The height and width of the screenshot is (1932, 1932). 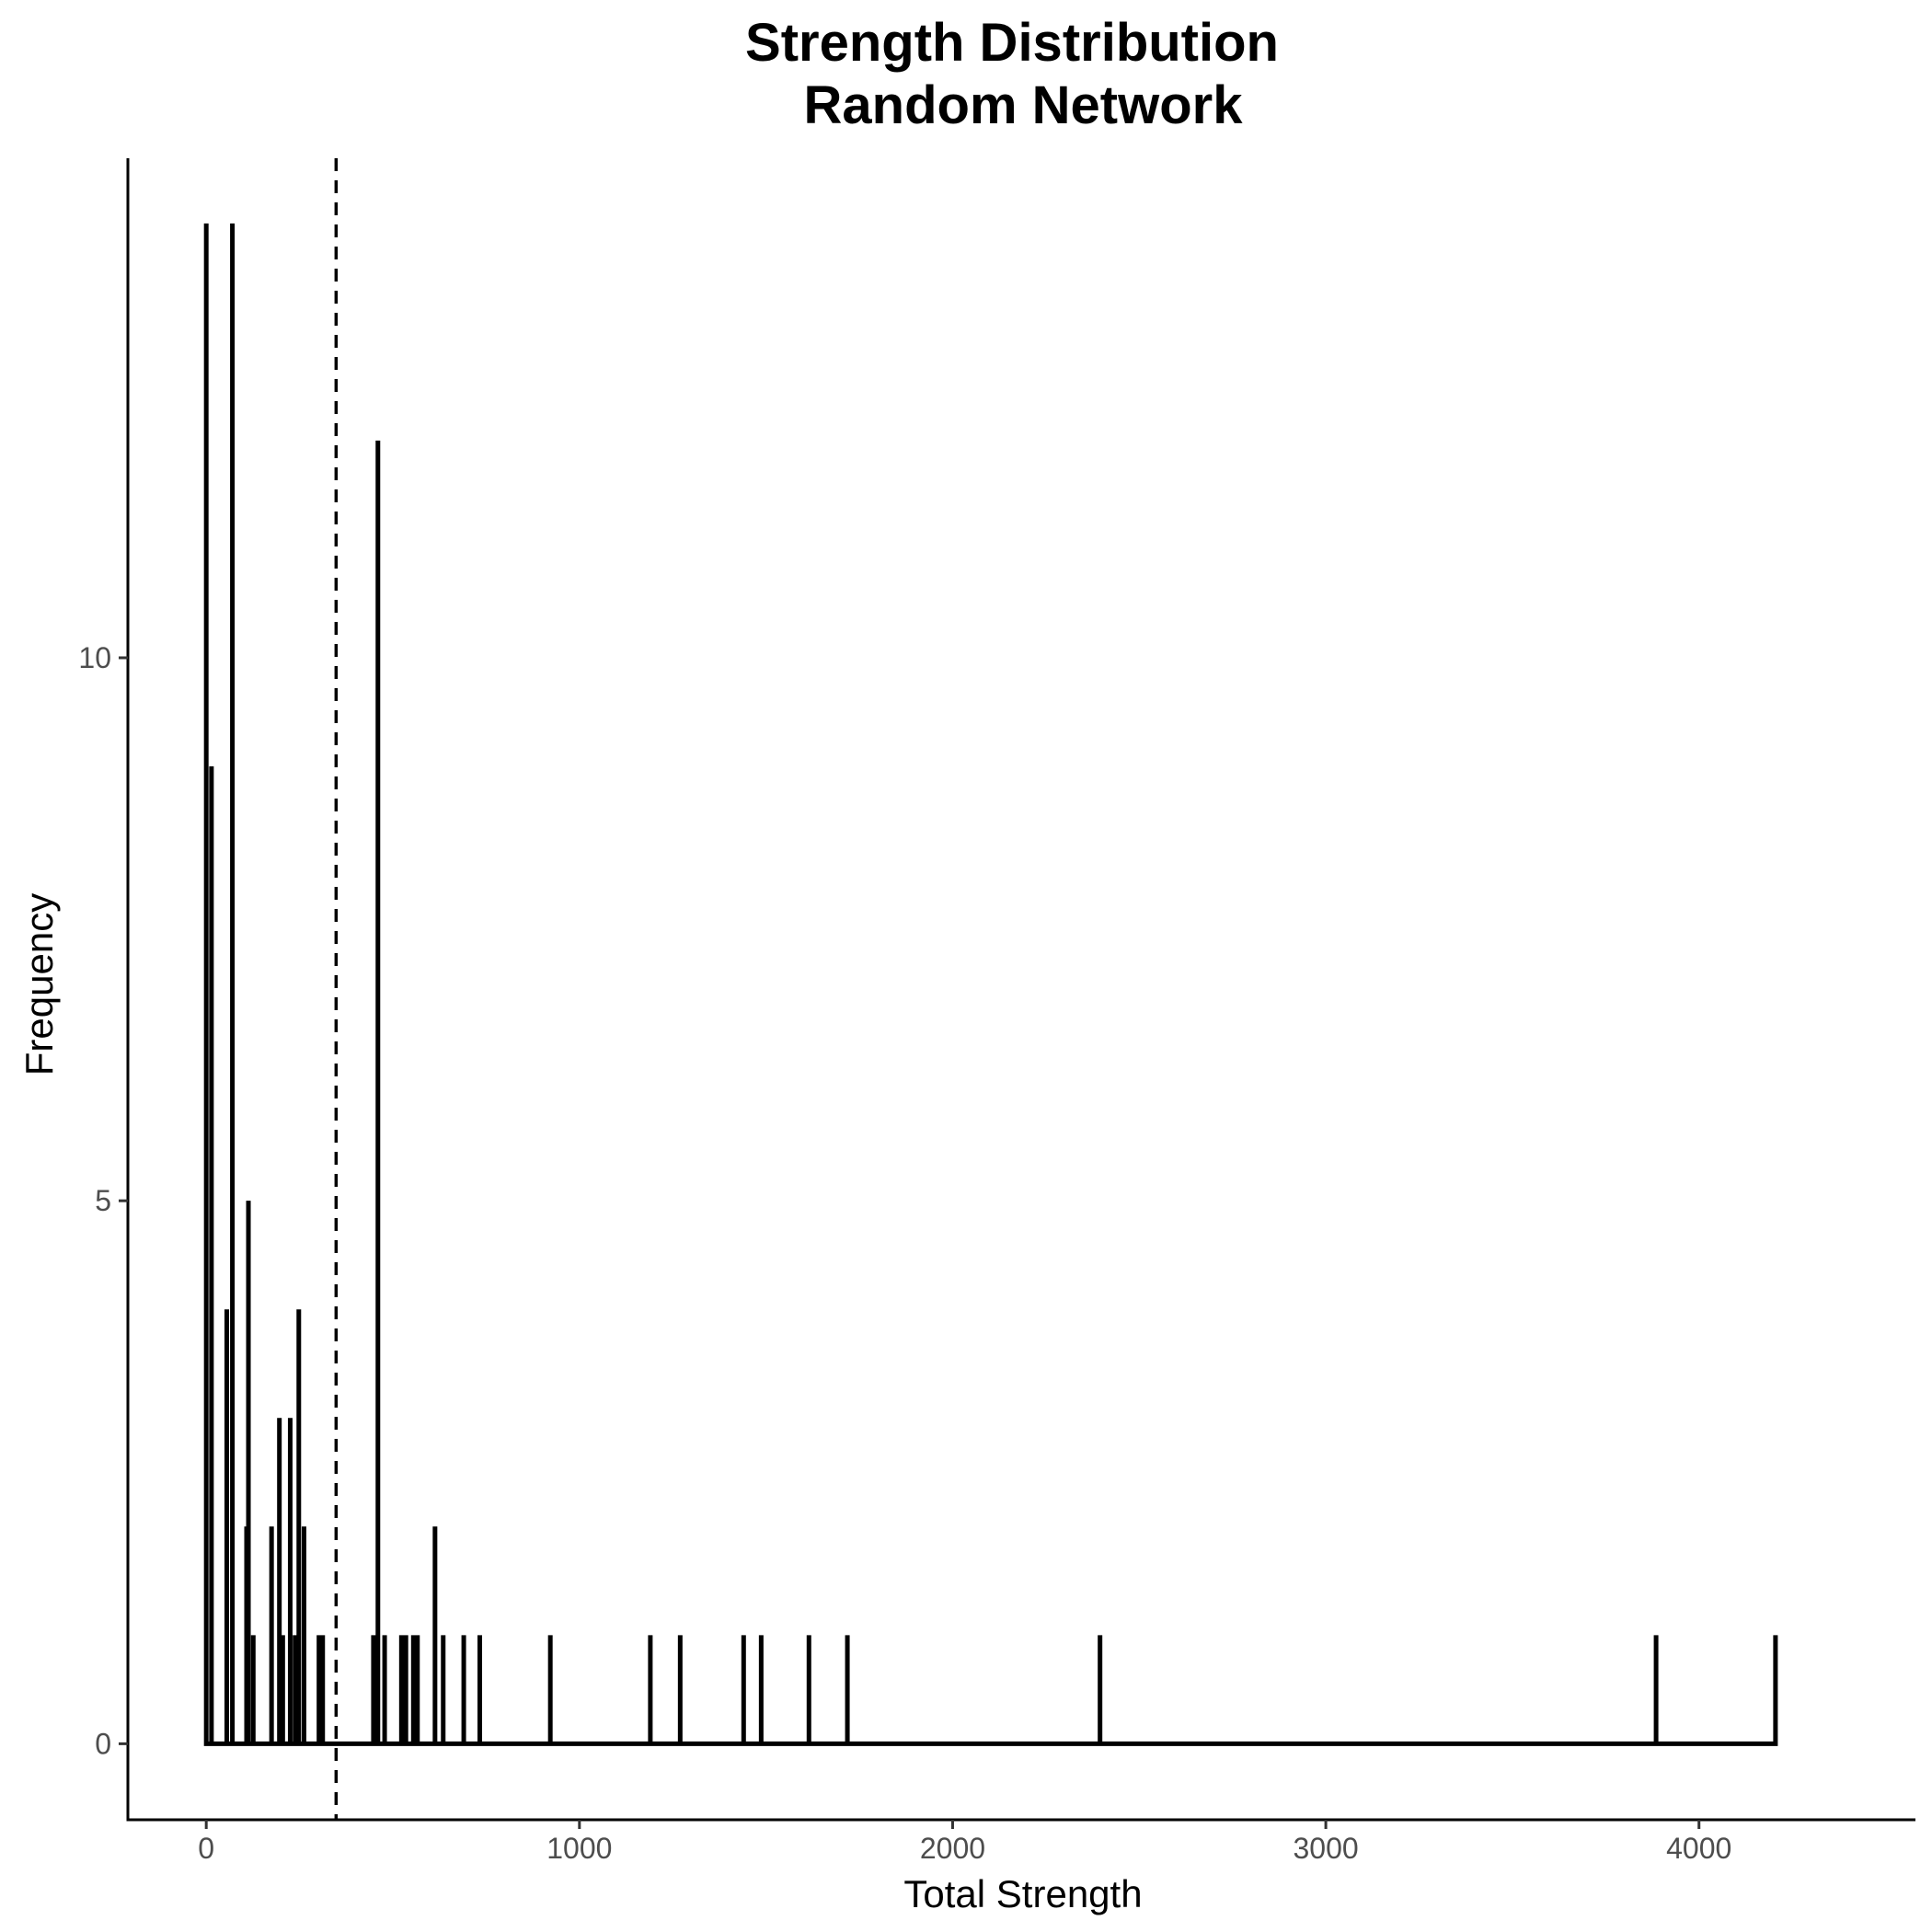 I want to click on x-tick-label: 2000, so click(x=952, y=1848).